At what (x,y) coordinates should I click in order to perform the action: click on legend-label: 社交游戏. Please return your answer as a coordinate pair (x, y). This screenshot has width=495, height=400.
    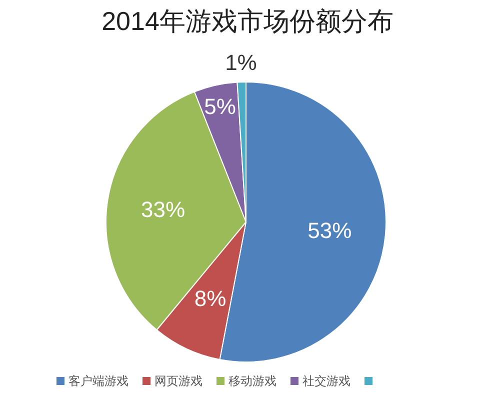
    Looking at the image, I should click on (326, 381).